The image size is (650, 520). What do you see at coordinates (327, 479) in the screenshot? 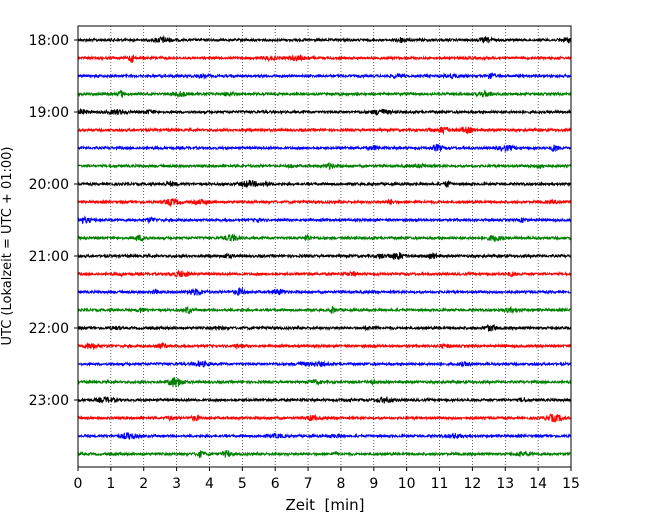
I see `x-axis-ticks: 0 1 2 3 4 5 6 7 8 9 10 11 12 13 14 15` at bounding box center [327, 479].